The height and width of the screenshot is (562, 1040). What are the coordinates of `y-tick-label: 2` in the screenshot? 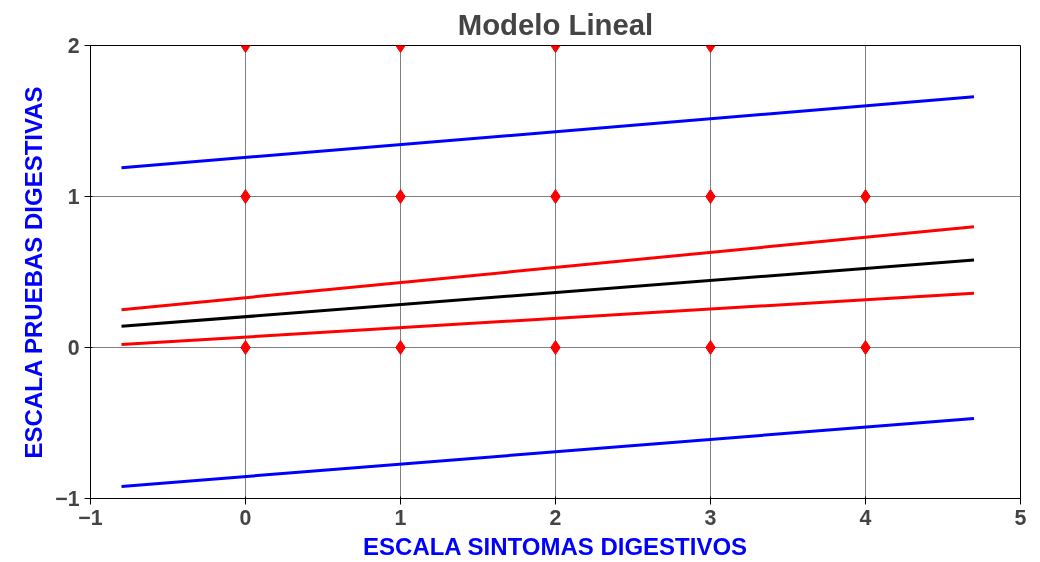 It's located at (73, 46).